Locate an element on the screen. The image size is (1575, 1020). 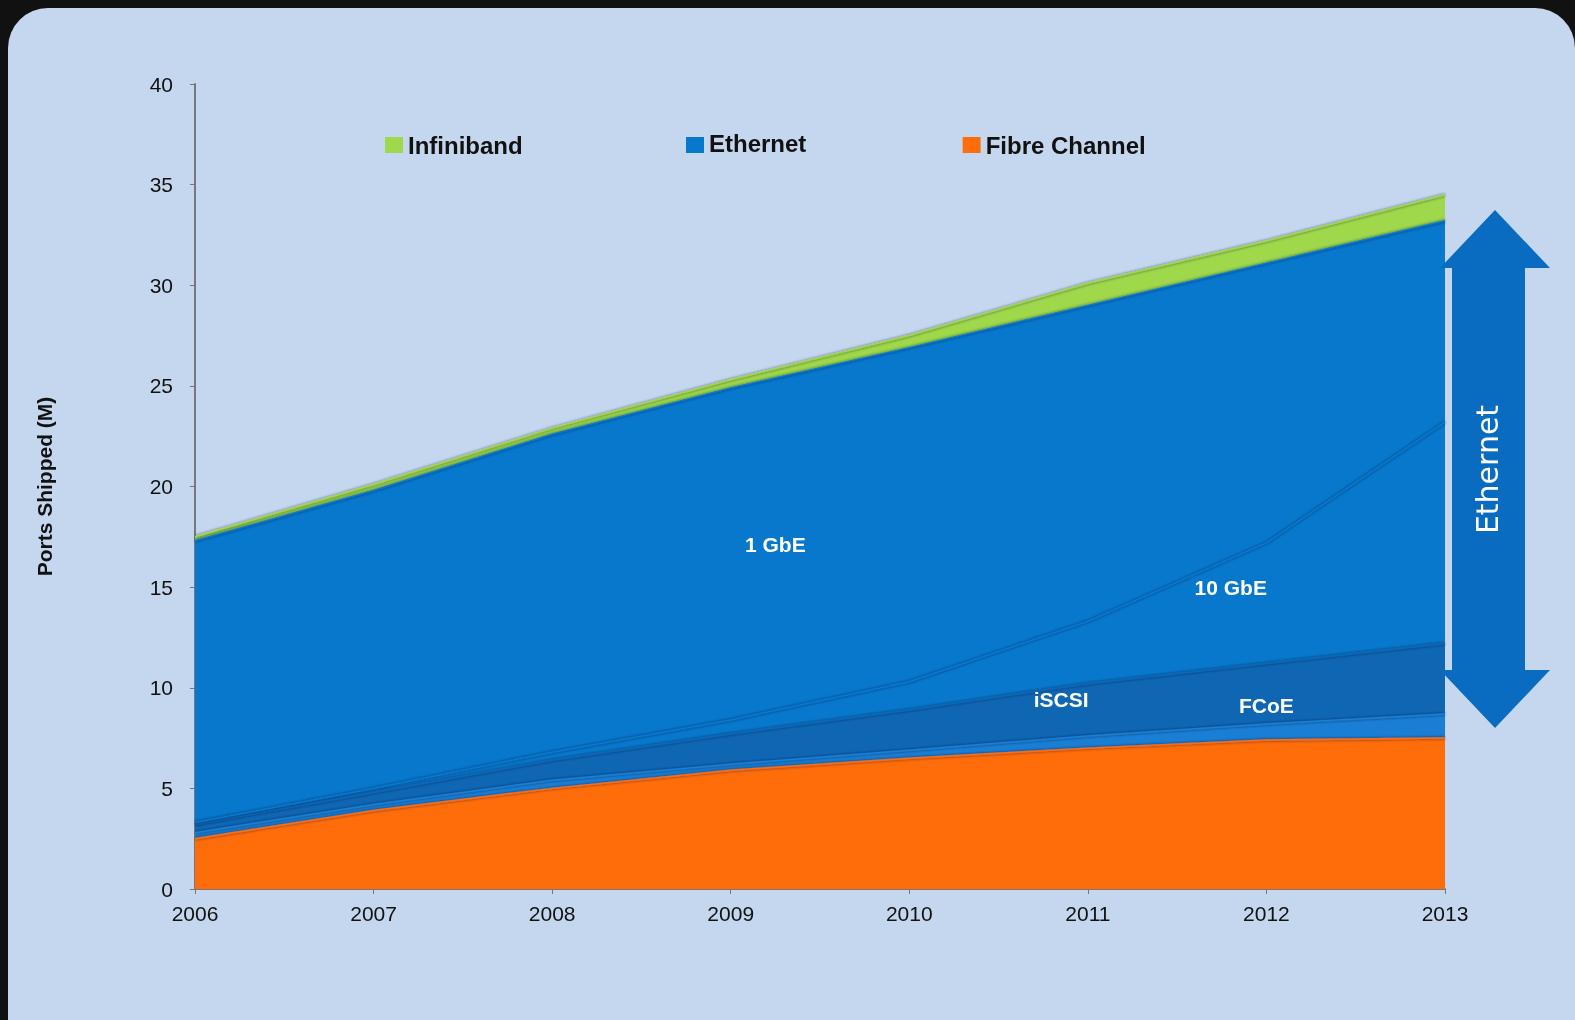
x-tick-label: 2009 is located at coordinates (731, 913).